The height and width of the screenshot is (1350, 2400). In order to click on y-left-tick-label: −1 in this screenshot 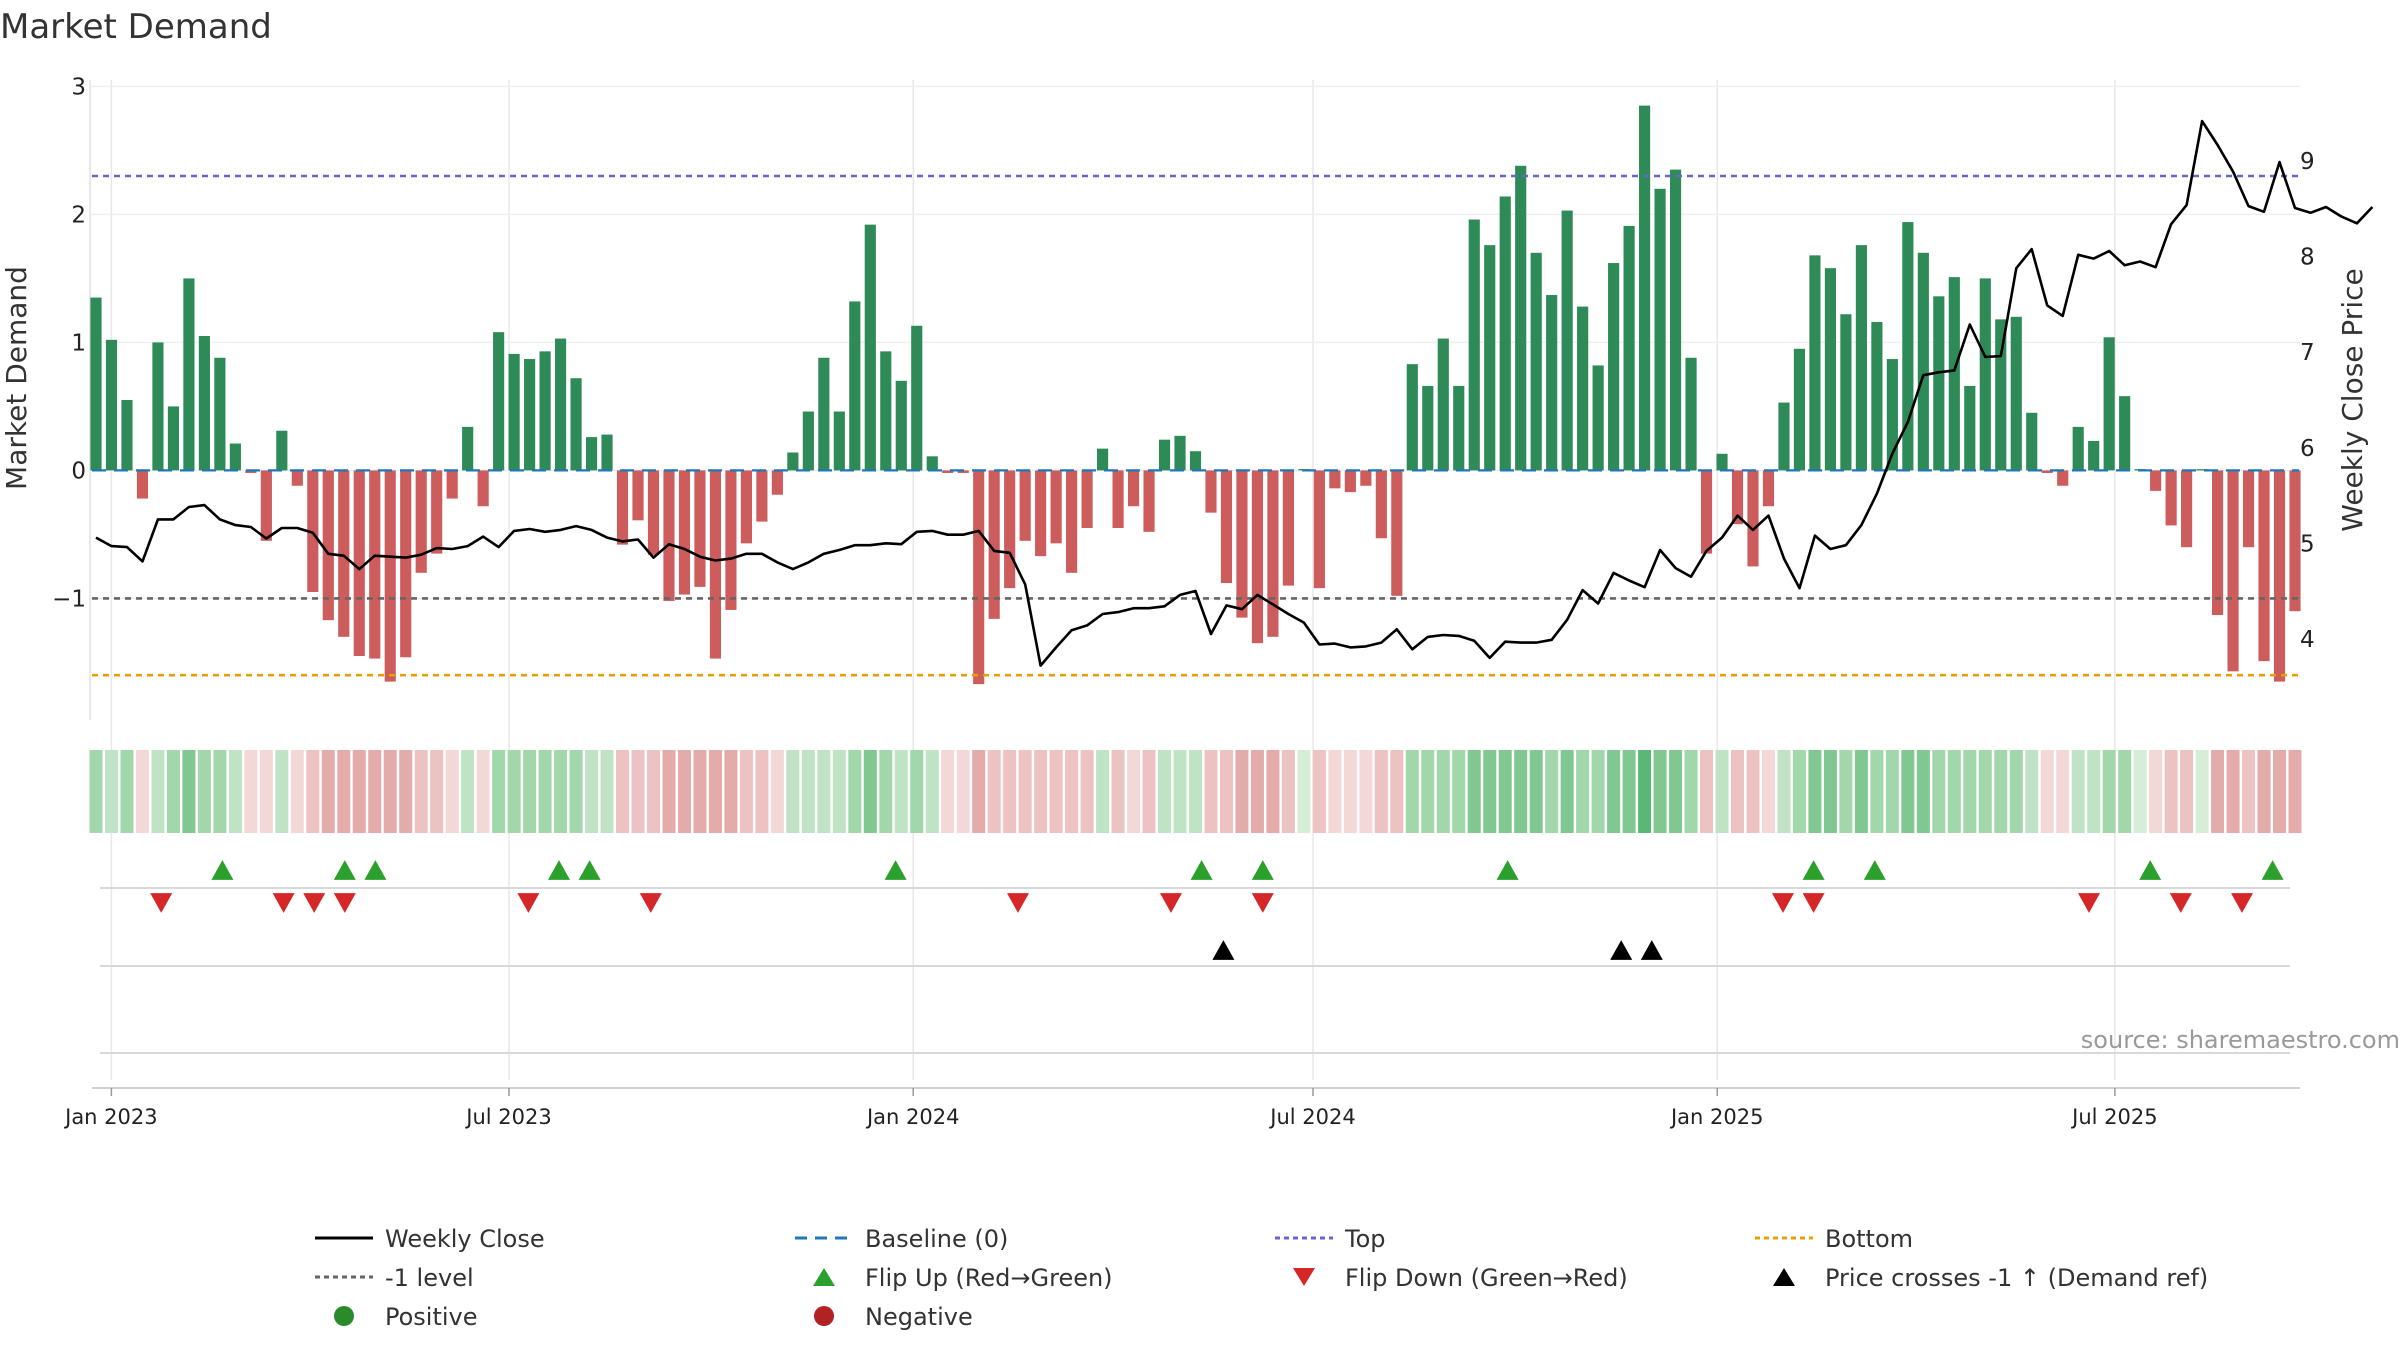, I will do `click(69, 599)`.